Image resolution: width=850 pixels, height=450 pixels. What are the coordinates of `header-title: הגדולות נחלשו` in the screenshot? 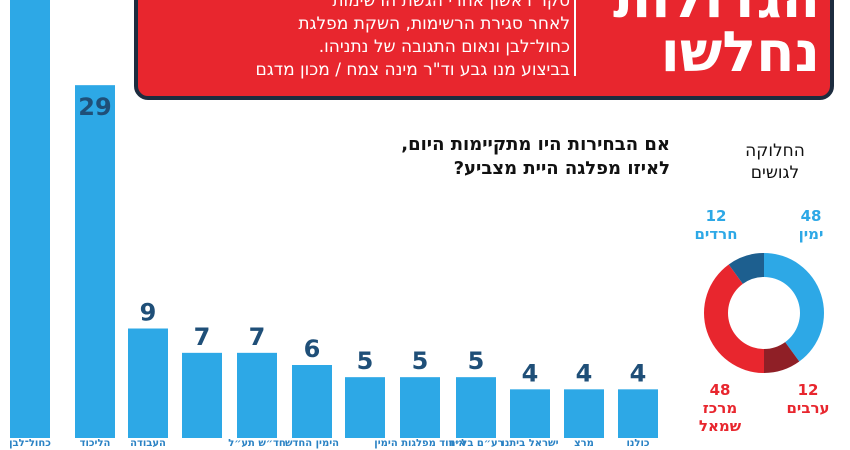 It's located at (700, 42).